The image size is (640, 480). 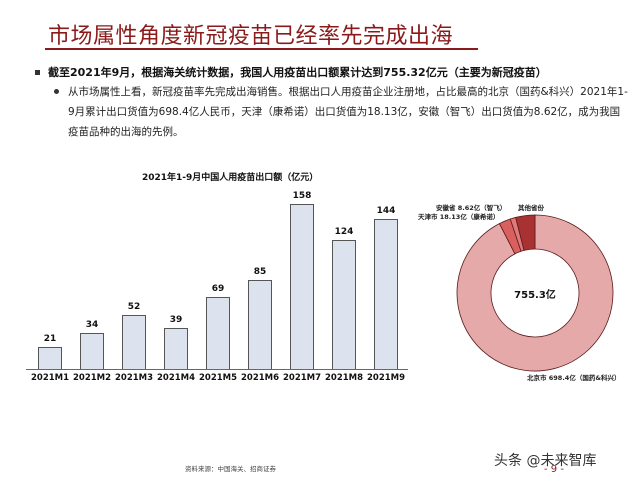 I want to click on donut-label-tianjin: 天津市 18.13亿（康希诺）, so click(x=459, y=217).